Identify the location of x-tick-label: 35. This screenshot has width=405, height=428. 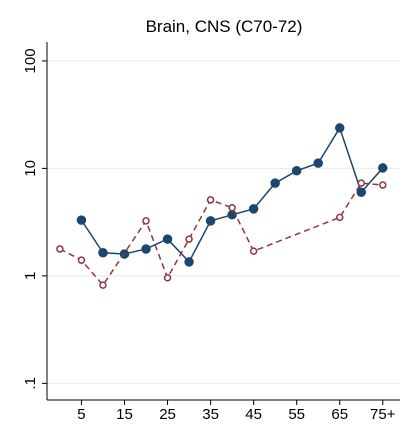
(210, 414).